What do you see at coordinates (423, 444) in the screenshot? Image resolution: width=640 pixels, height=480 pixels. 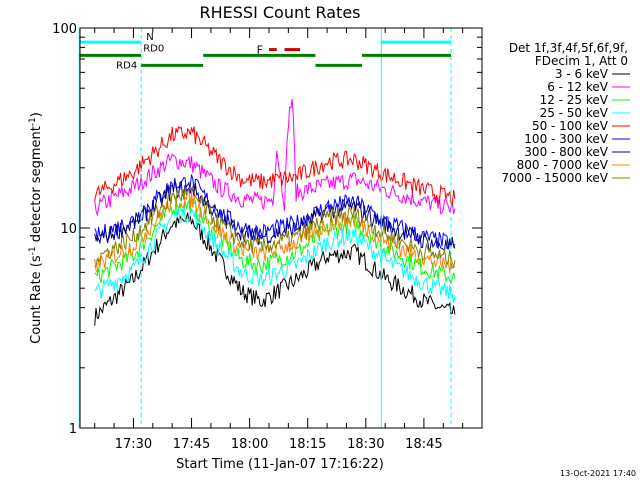 I see `x-tick-label: 18:45` at bounding box center [423, 444].